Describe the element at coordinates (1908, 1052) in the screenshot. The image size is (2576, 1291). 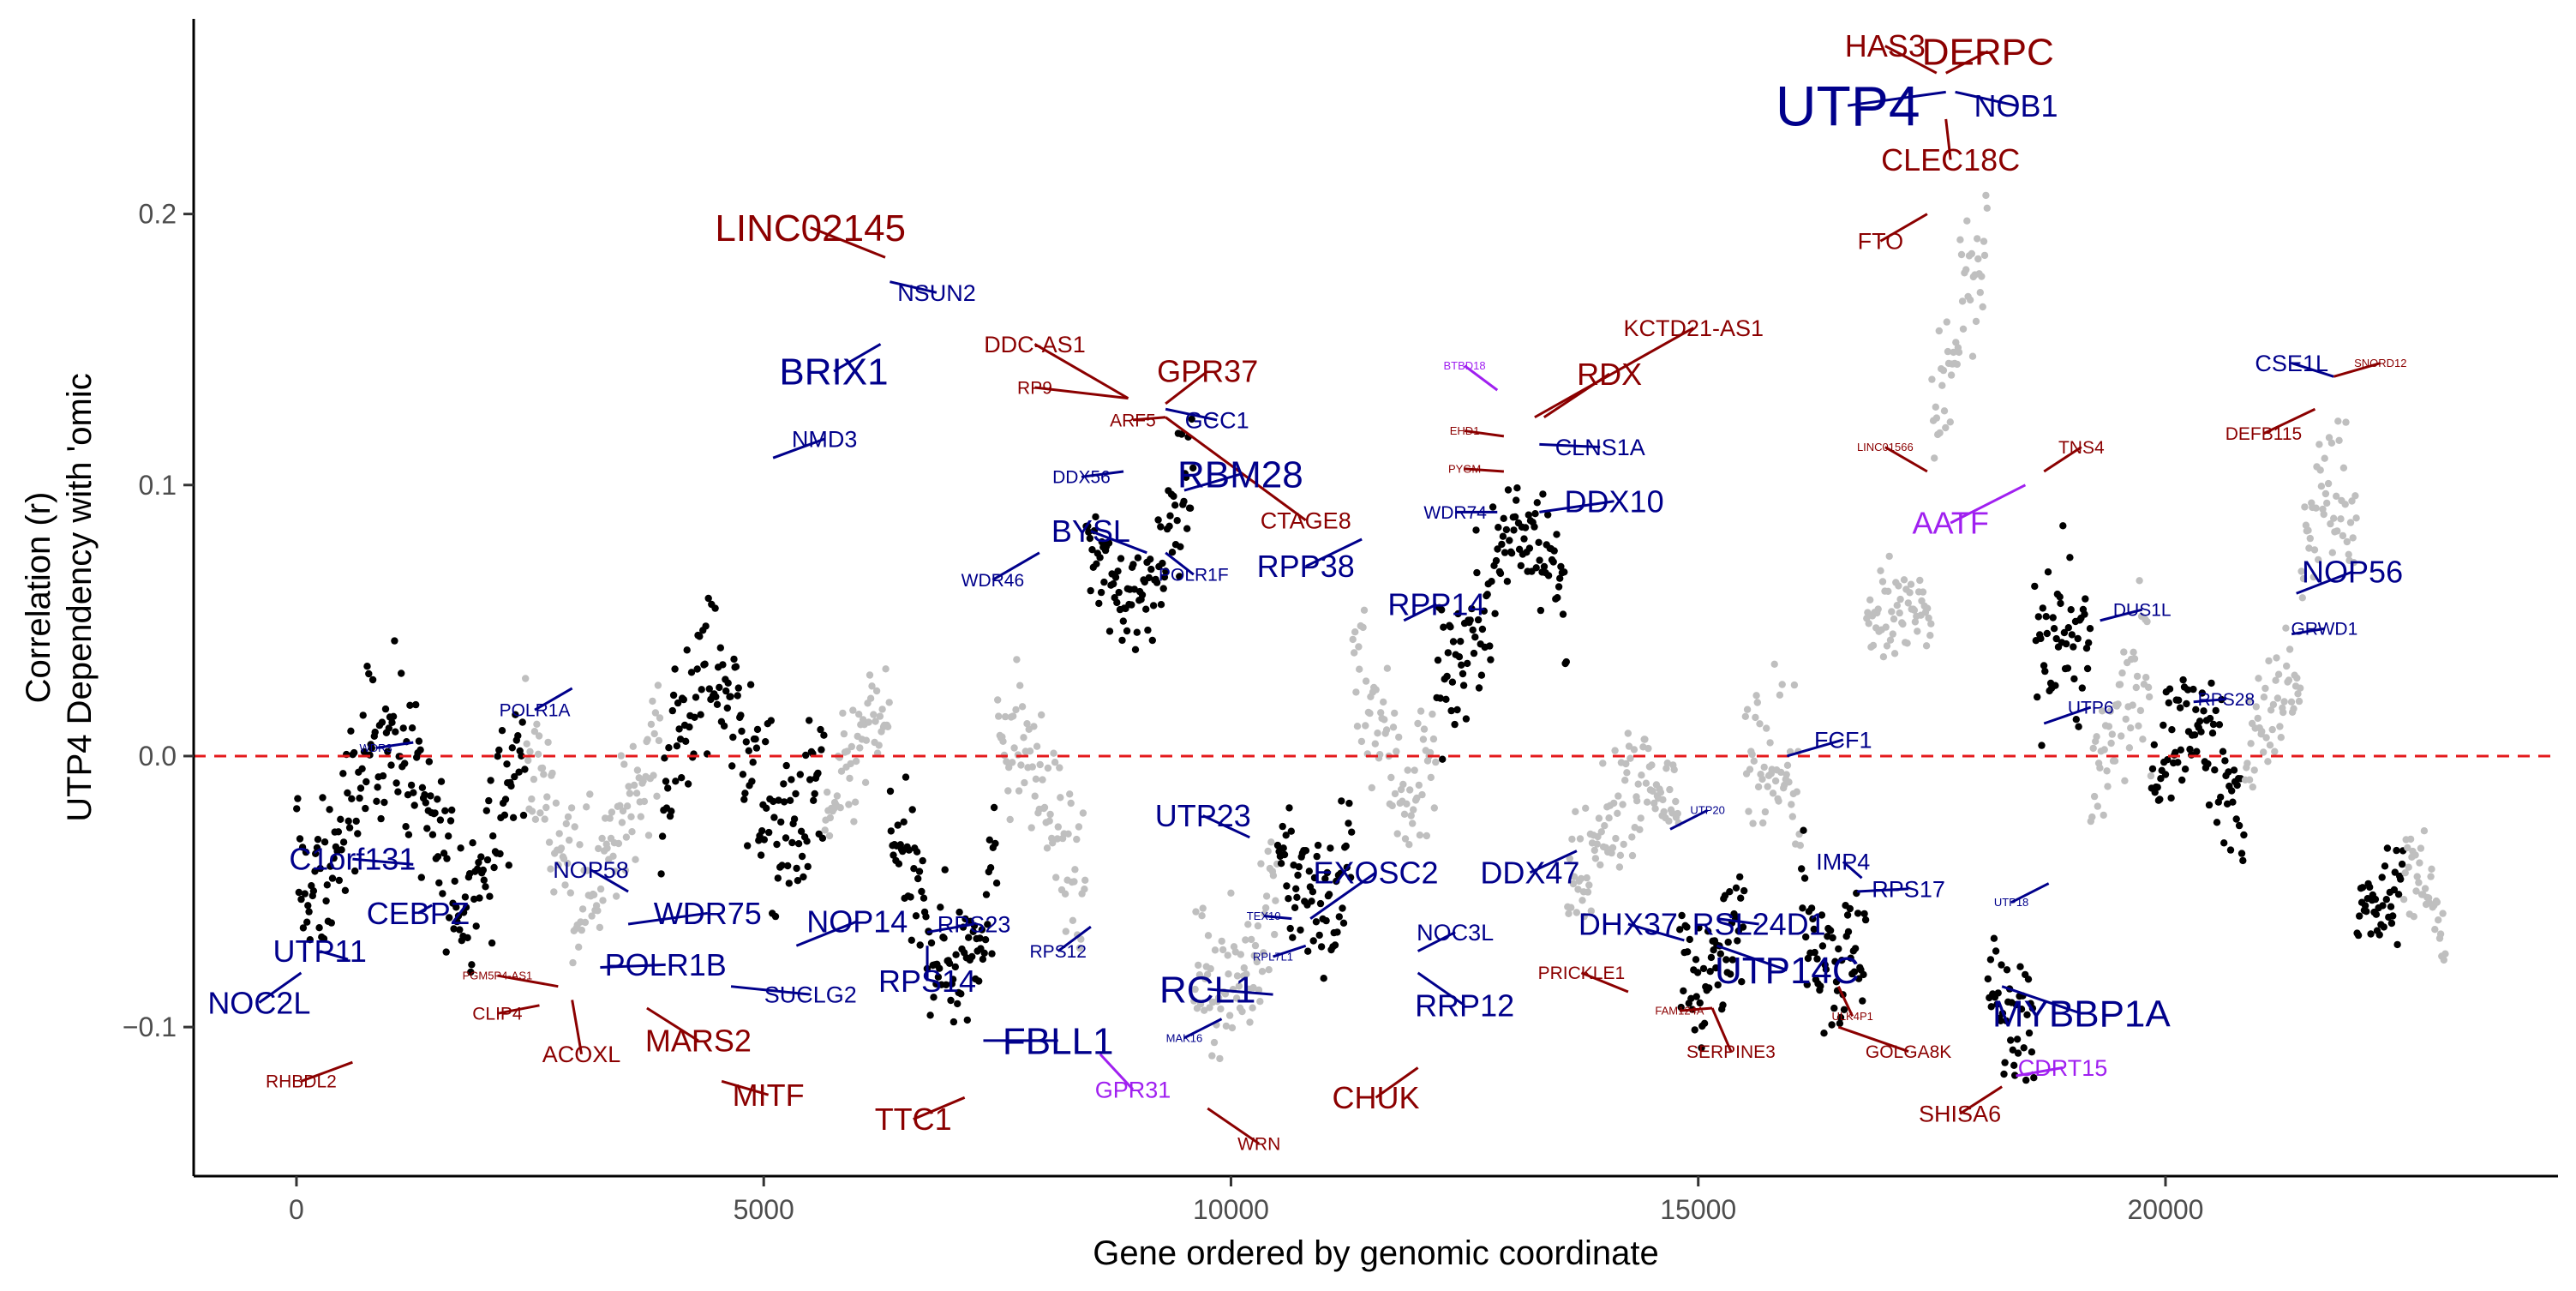
I see `gene-label: GOLGA8K` at that location.